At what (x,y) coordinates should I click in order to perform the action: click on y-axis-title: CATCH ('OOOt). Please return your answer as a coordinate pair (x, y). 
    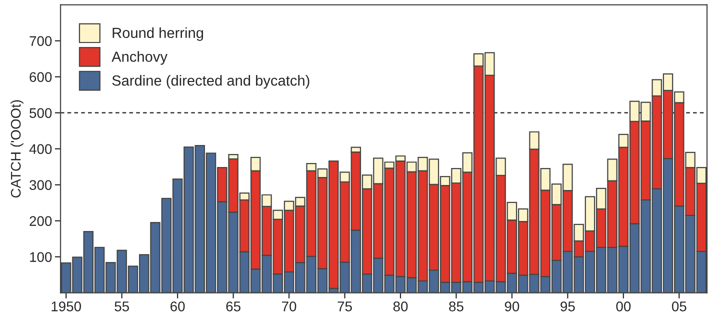
    Looking at the image, I should click on (17, 149).